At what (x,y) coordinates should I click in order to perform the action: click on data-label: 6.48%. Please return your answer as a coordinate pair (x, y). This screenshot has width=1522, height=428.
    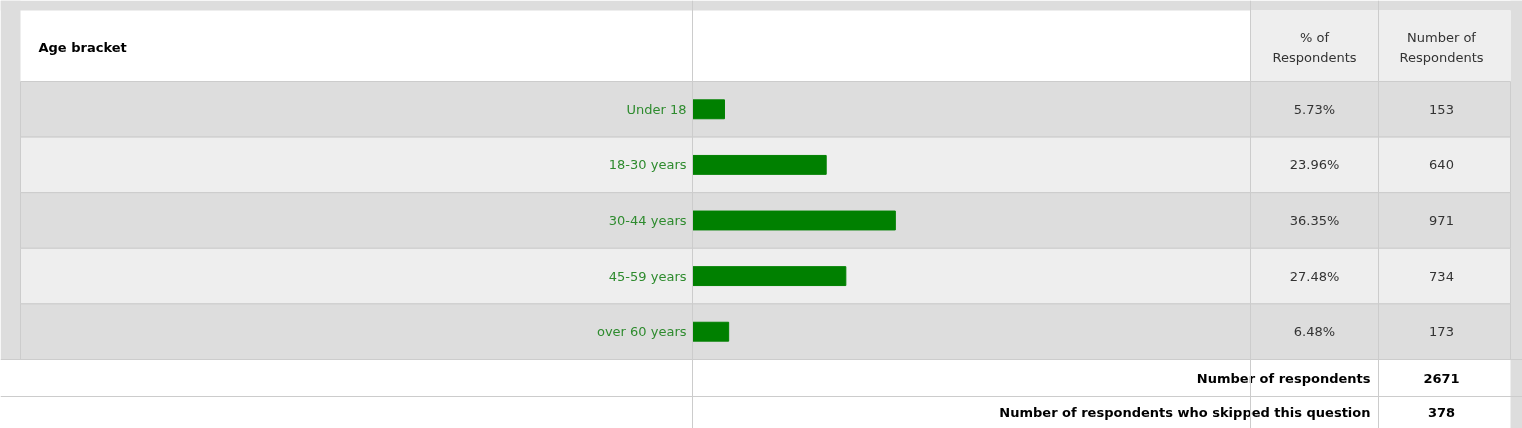
    Looking at the image, I should click on (1314, 332).